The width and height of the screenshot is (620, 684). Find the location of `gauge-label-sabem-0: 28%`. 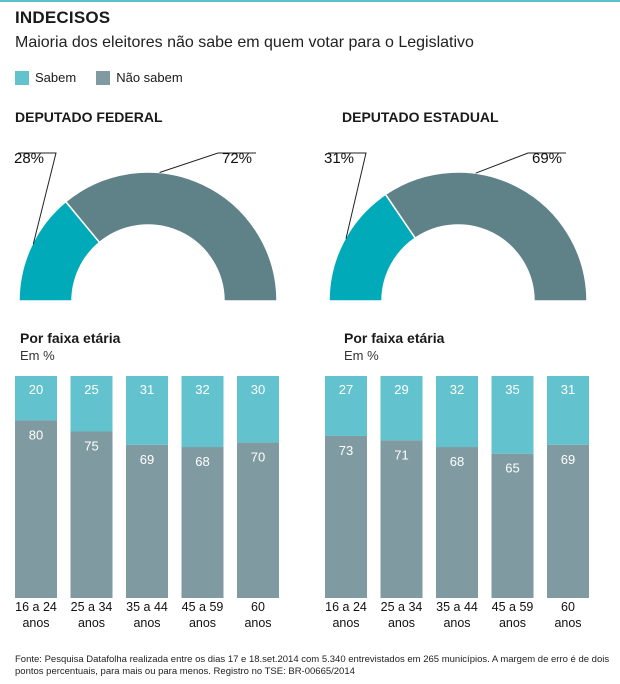

gauge-label-sabem-0: 28% is located at coordinates (29, 158).